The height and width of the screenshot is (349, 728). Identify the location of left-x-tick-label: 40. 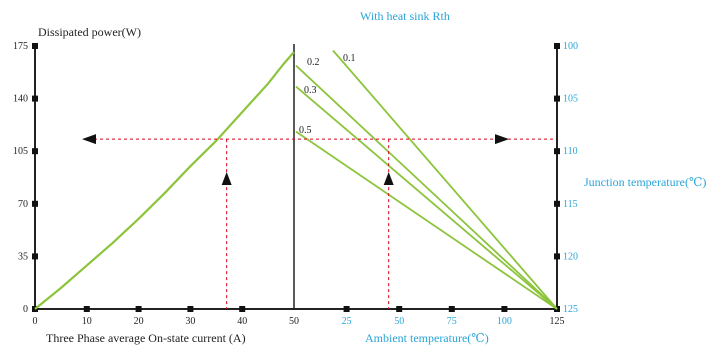
(242, 321).